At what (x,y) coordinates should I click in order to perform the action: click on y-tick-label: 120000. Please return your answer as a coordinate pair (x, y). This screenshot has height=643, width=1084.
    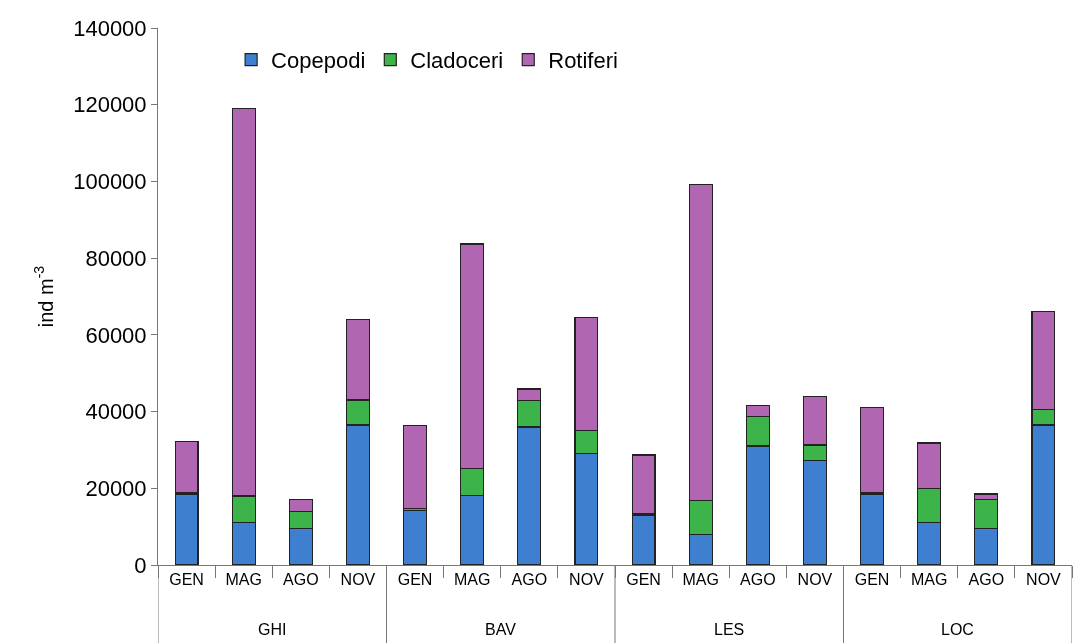
    Looking at the image, I should click on (110, 105).